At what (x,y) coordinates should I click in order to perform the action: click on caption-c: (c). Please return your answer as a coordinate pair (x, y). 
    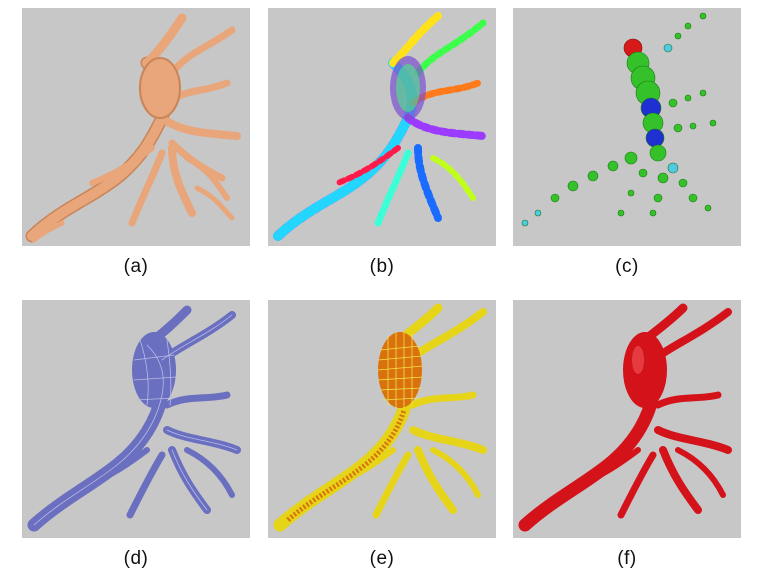
    Looking at the image, I should click on (627, 266).